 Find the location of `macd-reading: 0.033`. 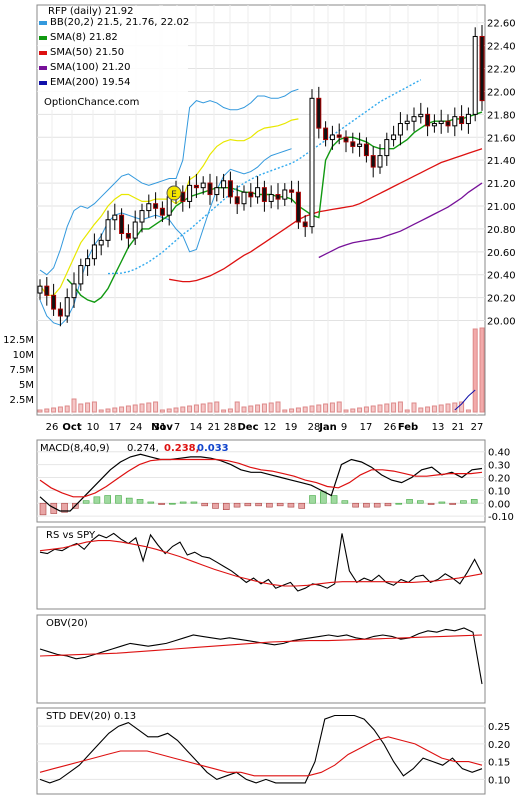

macd-reading: 0.033 is located at coordinates (213, 448).